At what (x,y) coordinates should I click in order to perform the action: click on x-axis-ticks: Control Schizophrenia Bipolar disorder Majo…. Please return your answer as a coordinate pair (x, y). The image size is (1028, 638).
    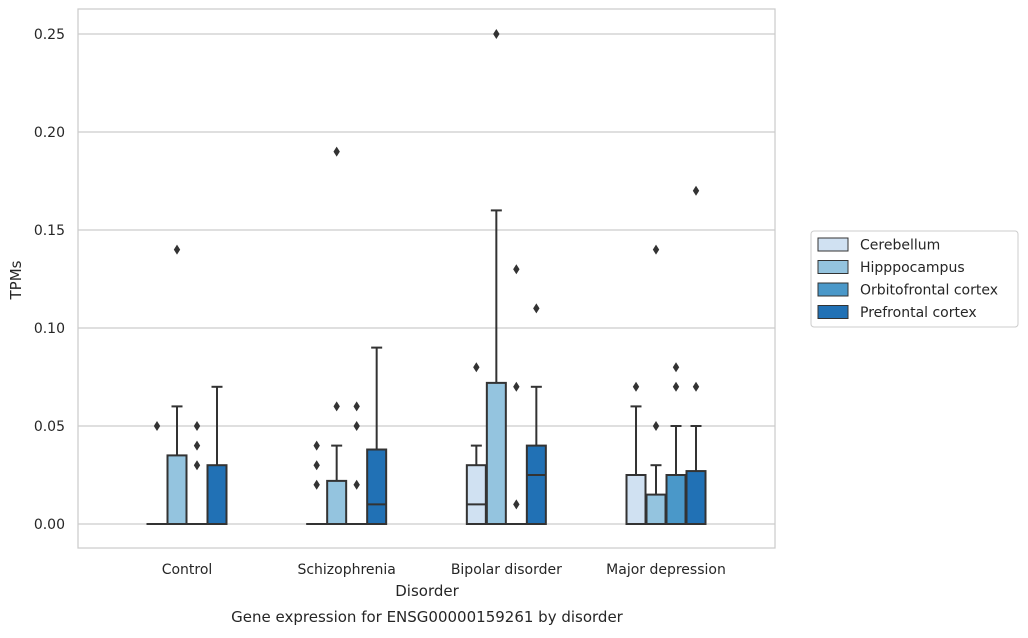
    Looking at the image, I should click on (444, 570).